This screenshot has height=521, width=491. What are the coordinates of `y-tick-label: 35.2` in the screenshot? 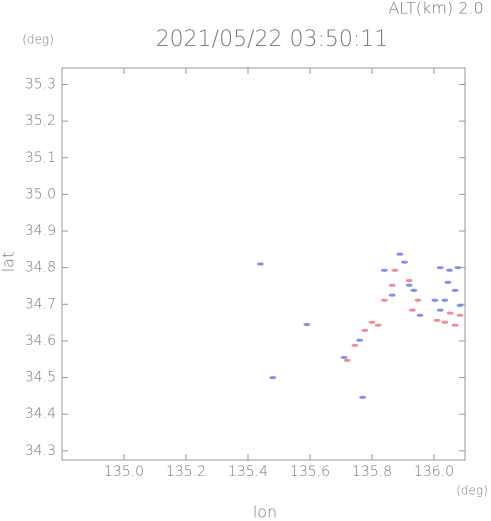 It's located at (40, 121).